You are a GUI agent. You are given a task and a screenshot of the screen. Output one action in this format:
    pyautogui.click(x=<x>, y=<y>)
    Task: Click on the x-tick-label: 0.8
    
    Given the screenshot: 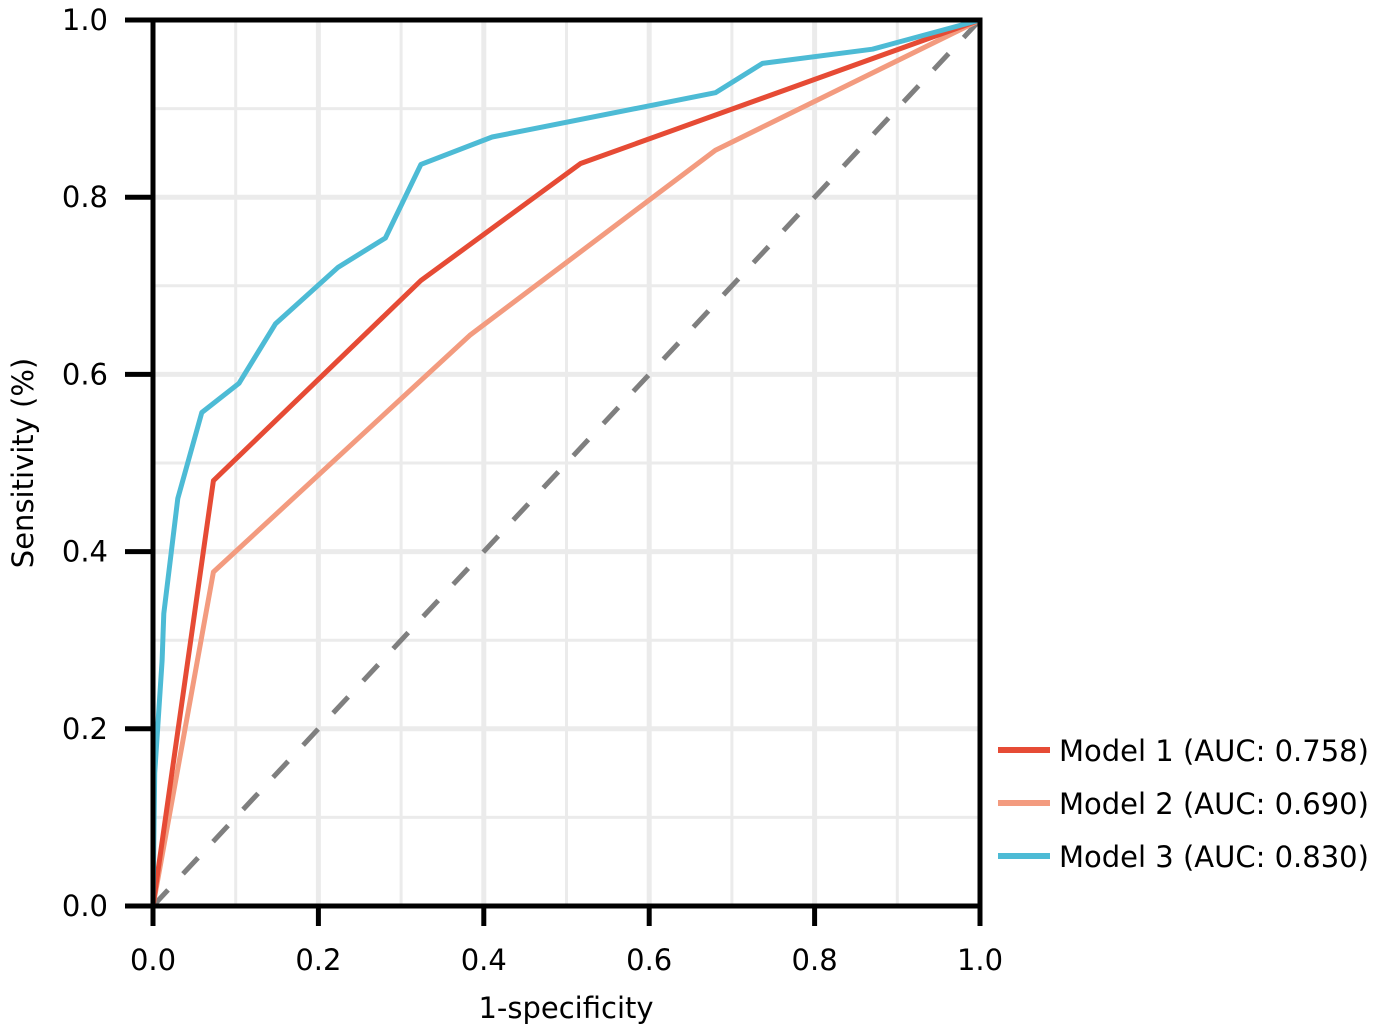 What is the action you would take?
    pyautogui.click(x=815, y=960)
    